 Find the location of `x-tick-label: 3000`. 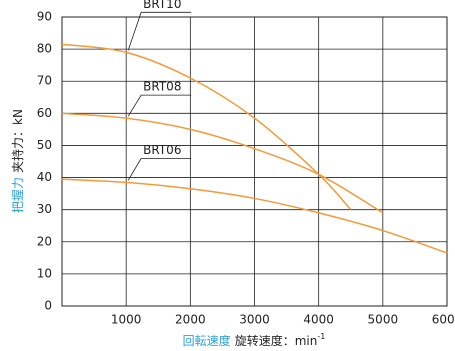

x-tick-label: 3000 is located at coordinates (254, 320).